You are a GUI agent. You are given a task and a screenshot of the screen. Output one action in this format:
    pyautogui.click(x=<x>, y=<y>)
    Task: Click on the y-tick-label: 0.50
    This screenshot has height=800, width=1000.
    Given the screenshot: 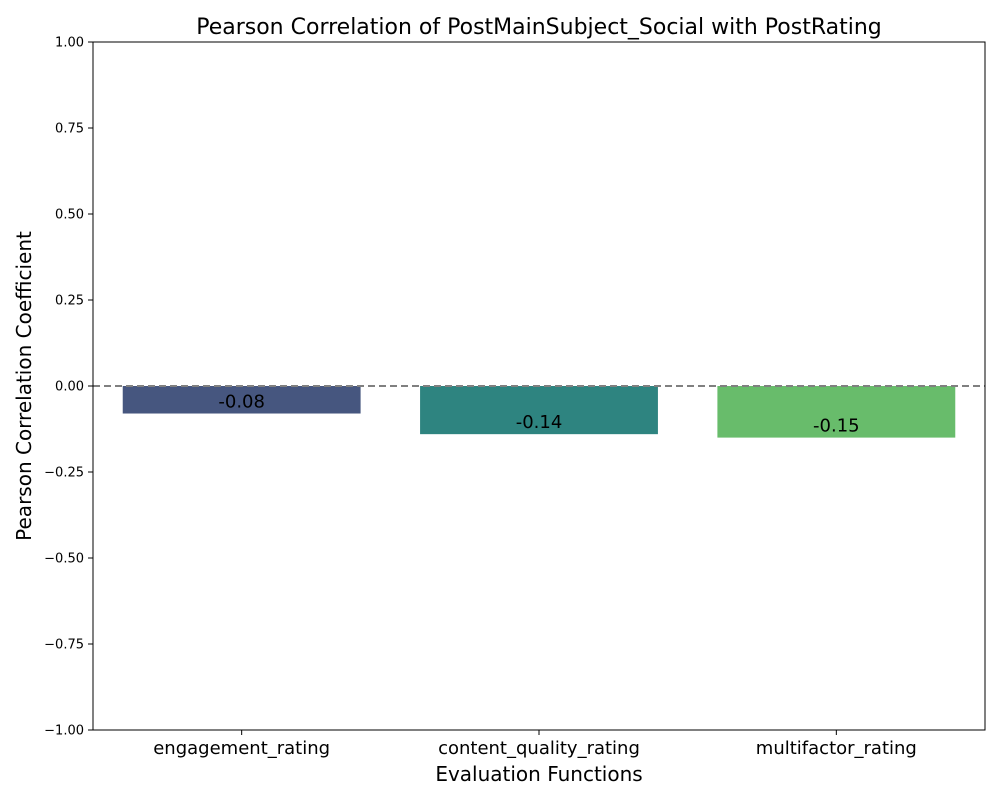 What is the action you would take?
    pyautogui.click(x=69, y=215)
    